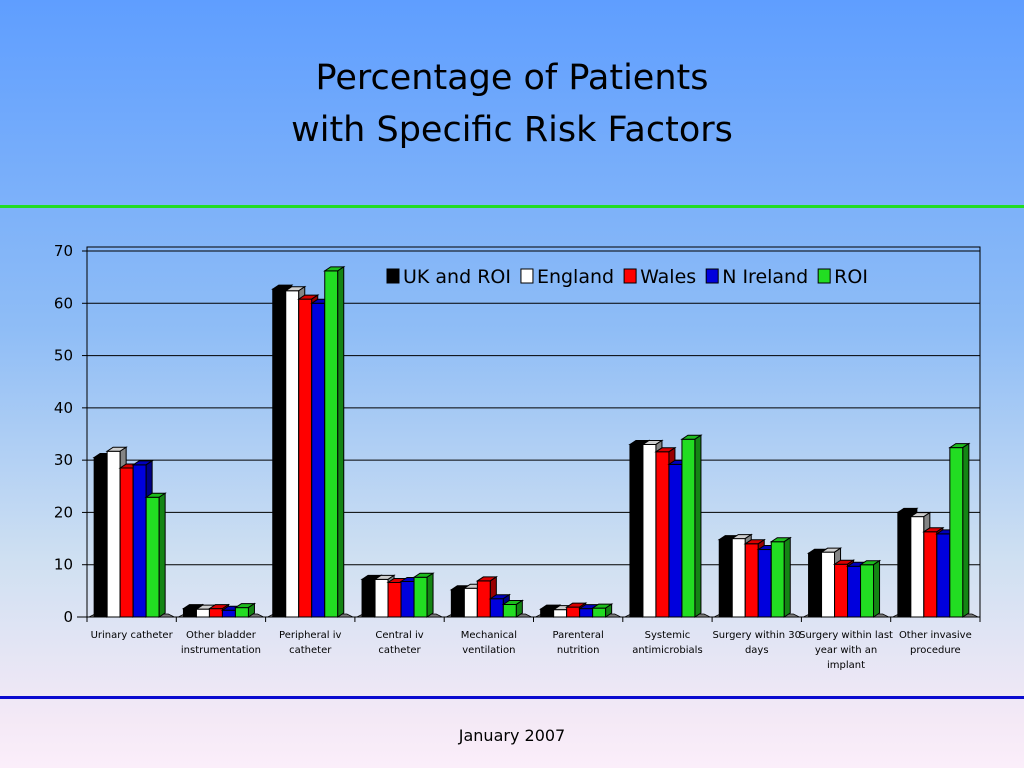 The height and width of the screenshot is (768, 1024). I want to click on legend-label: ROI, so click(851, 277).